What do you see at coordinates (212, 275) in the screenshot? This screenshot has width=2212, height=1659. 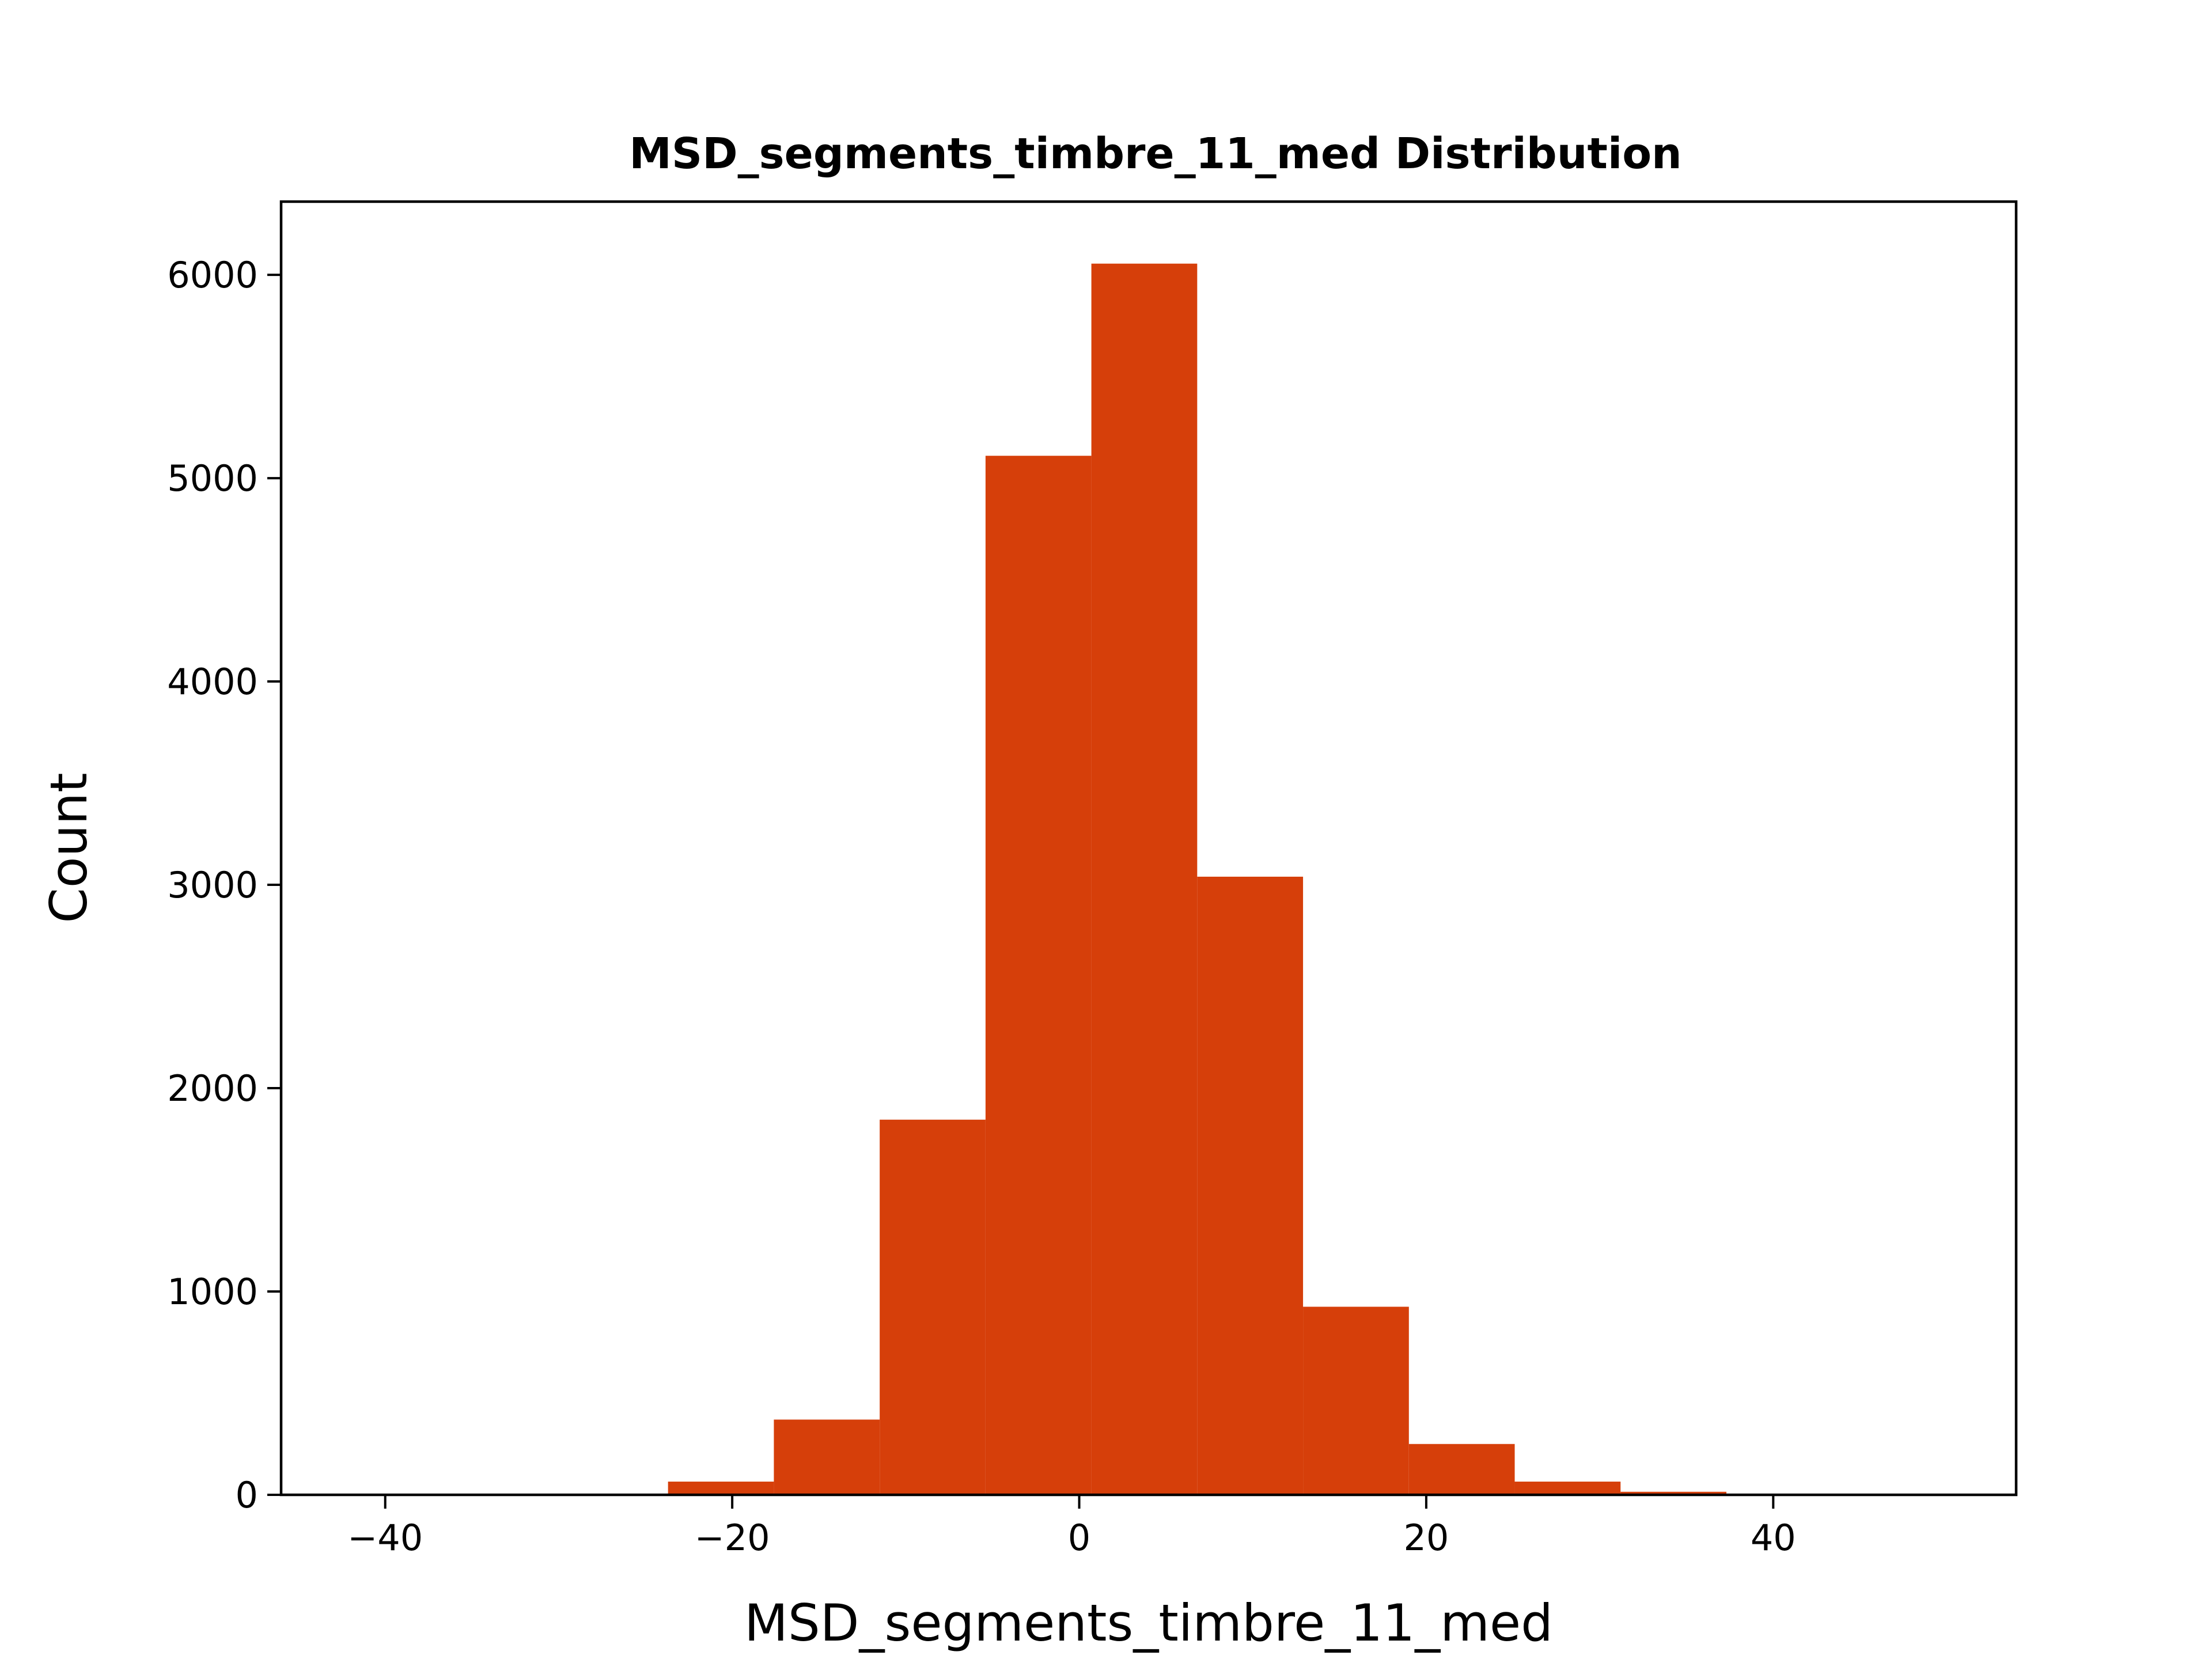 I see `y-tick-label-6: 6000` at bounding box center [212, 275].